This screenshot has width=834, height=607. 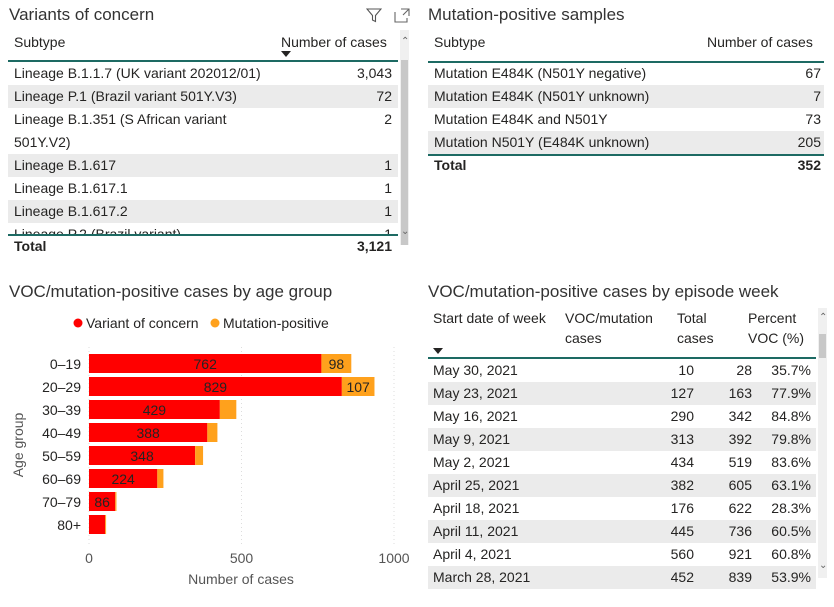 What do you see at coordinates (626, 155) in the screenshot?
I see `total-divider` at bounding box center [626, 155].